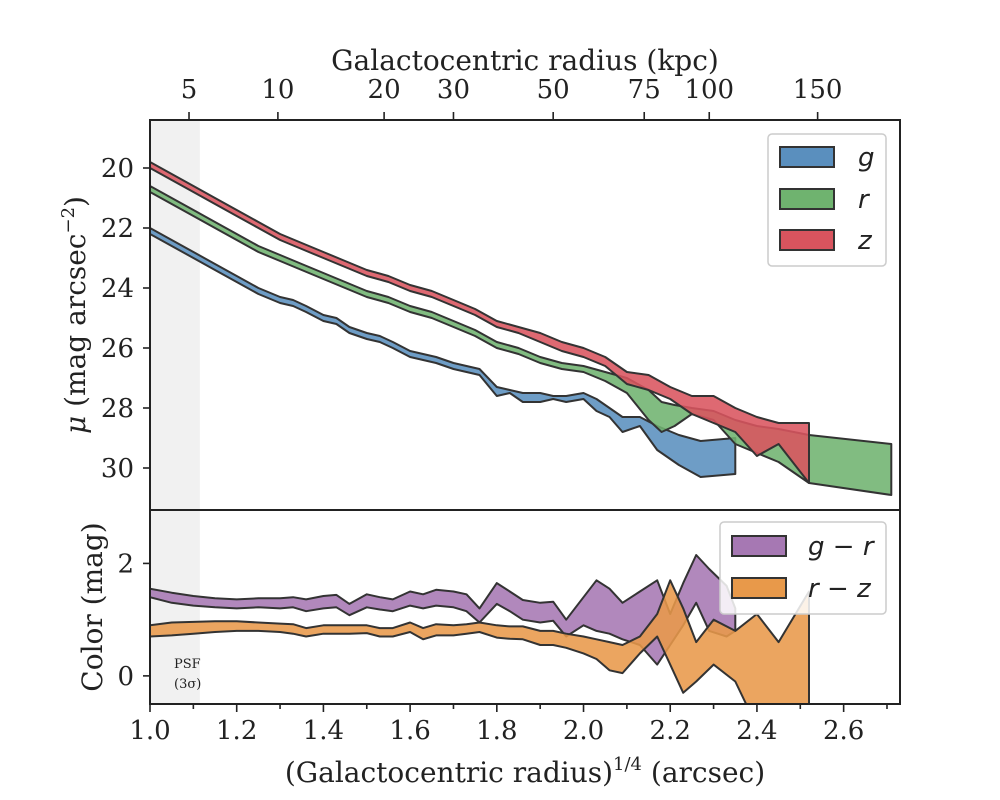  I want to click on legend-swatch-r, so click(807, 199).